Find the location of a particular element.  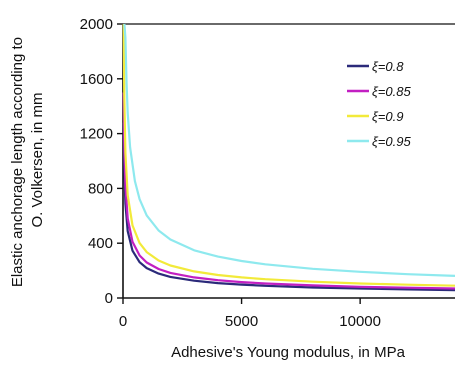

legend-label-2: ξ=0.9 is located at coordinates (387, 116).